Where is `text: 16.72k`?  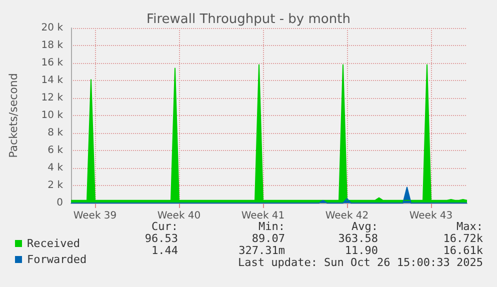 text: 16.72k is located at coordinates (463, 238).